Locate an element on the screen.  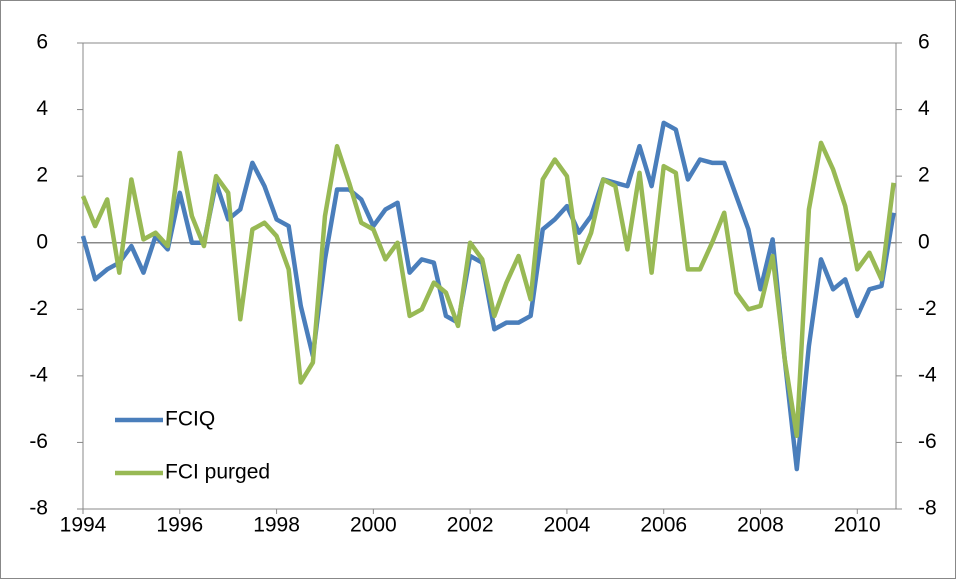
x-tick-label: 2002 is located at coordinates (470, 525).